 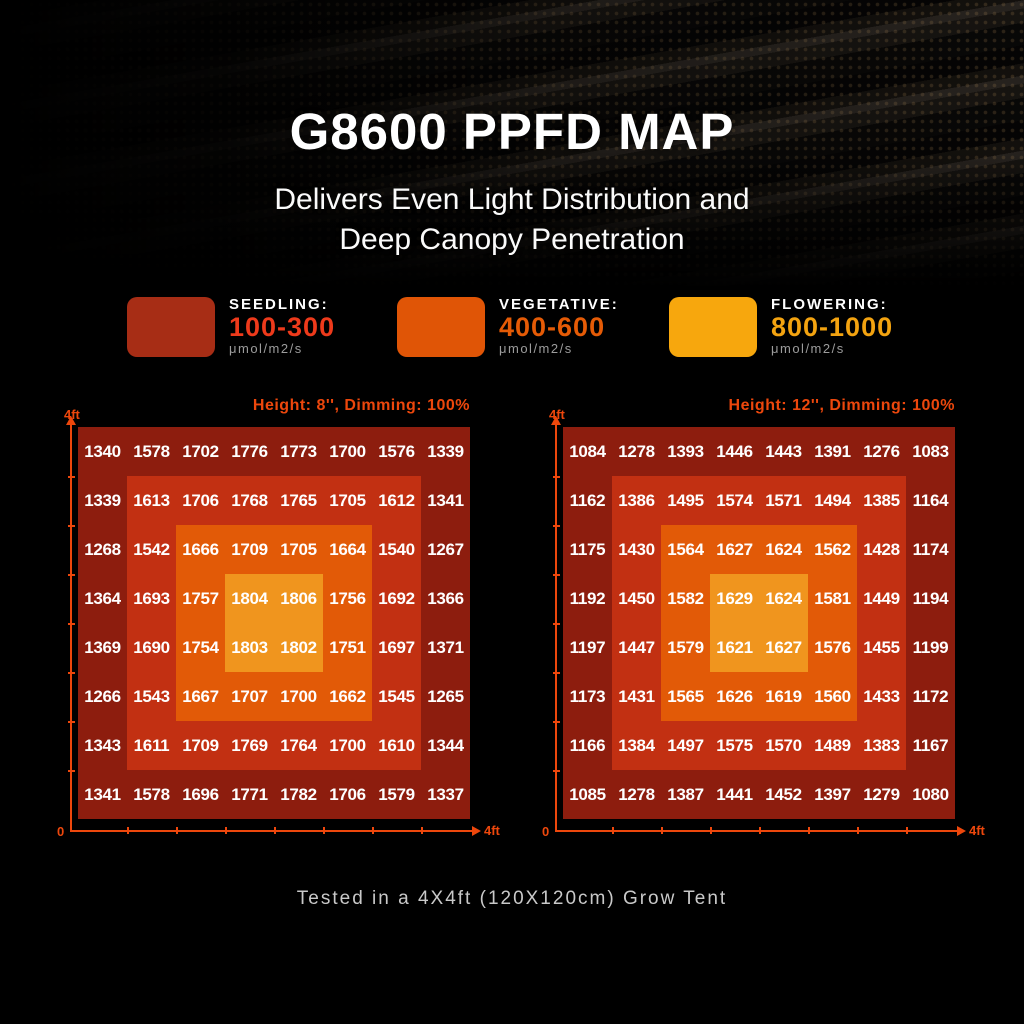 I want to click on legend-range-value: 400-600, so click(x=552, y=327).